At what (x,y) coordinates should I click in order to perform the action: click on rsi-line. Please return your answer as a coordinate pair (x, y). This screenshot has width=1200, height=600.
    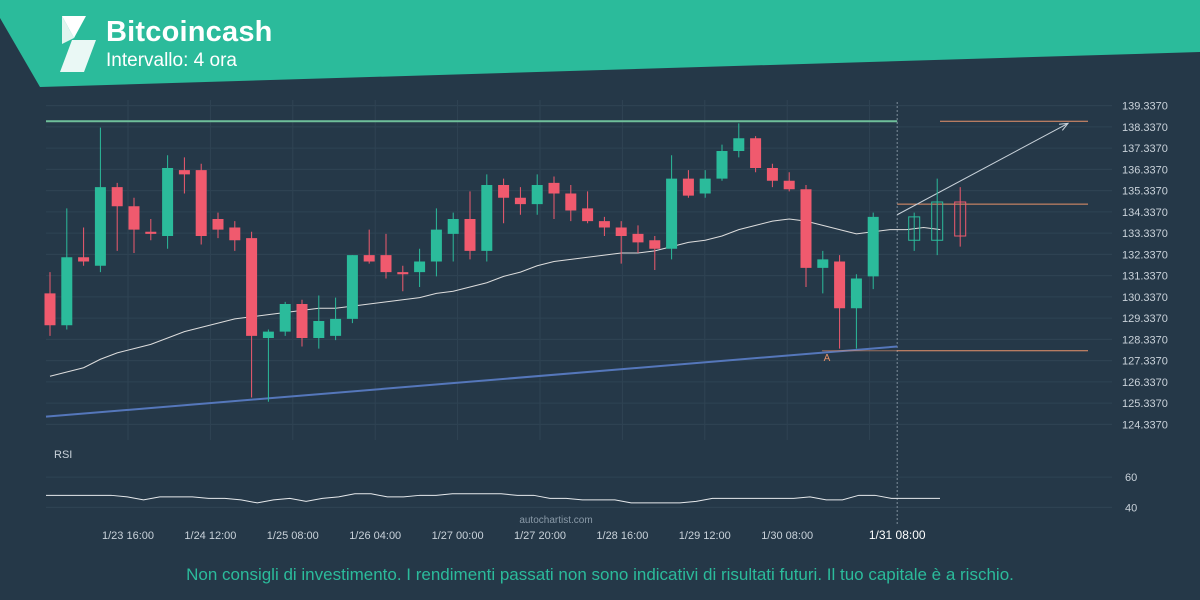
    Looking at the image, I should click on (493, 498).